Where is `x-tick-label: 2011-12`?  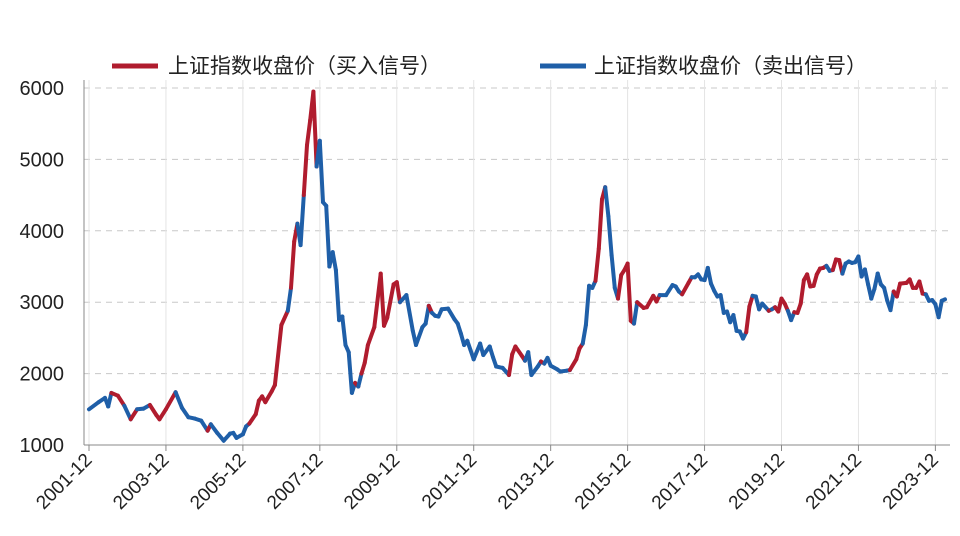 x-tick-label: 2011-12 is located at coordinates (449, 481).